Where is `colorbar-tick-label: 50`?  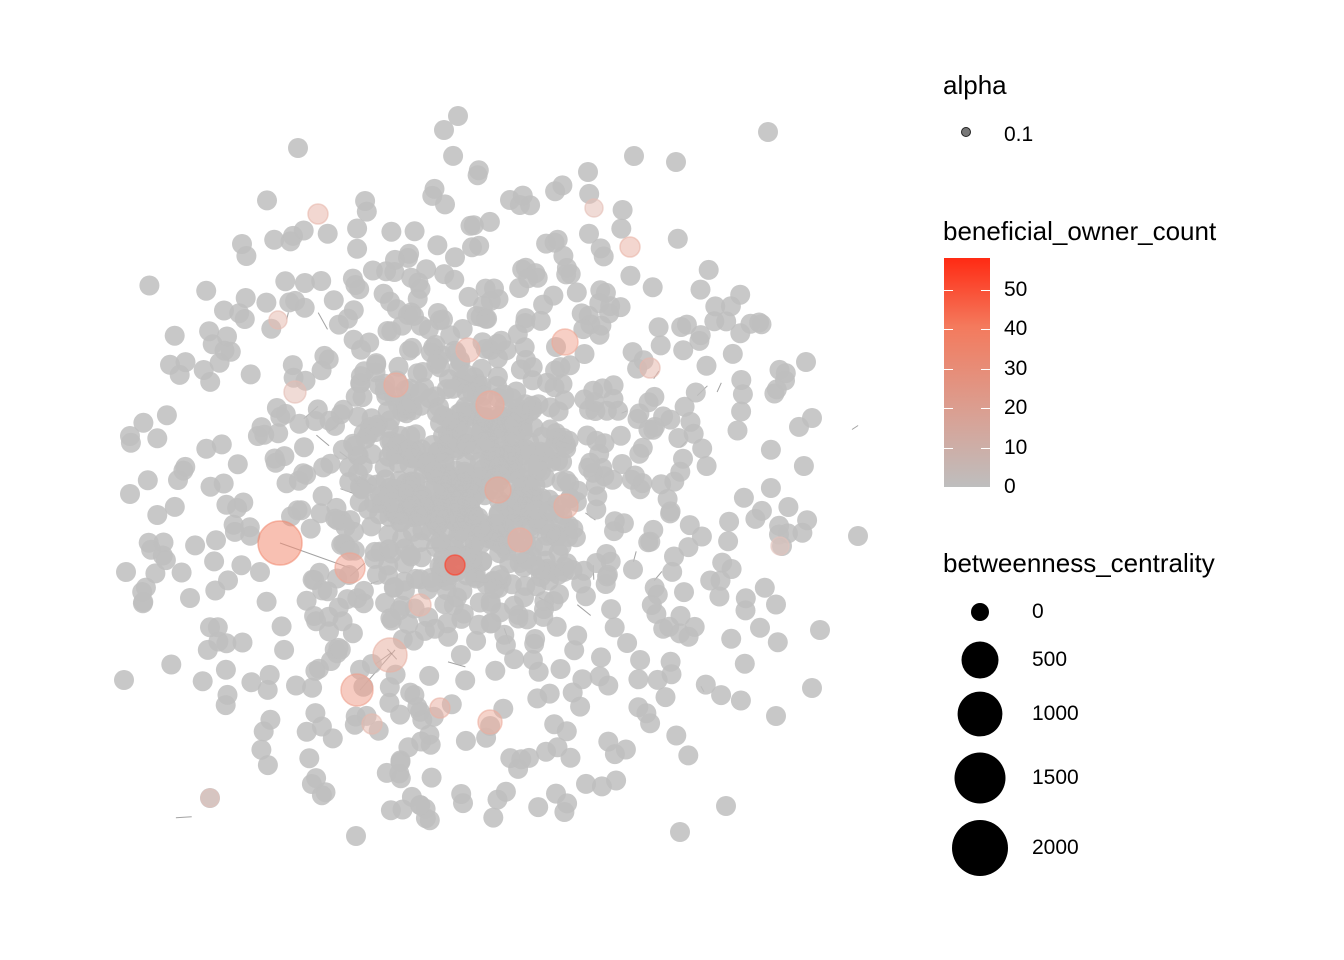
colorbar-tick-label: 50 is located at coordinates (1016, 289).